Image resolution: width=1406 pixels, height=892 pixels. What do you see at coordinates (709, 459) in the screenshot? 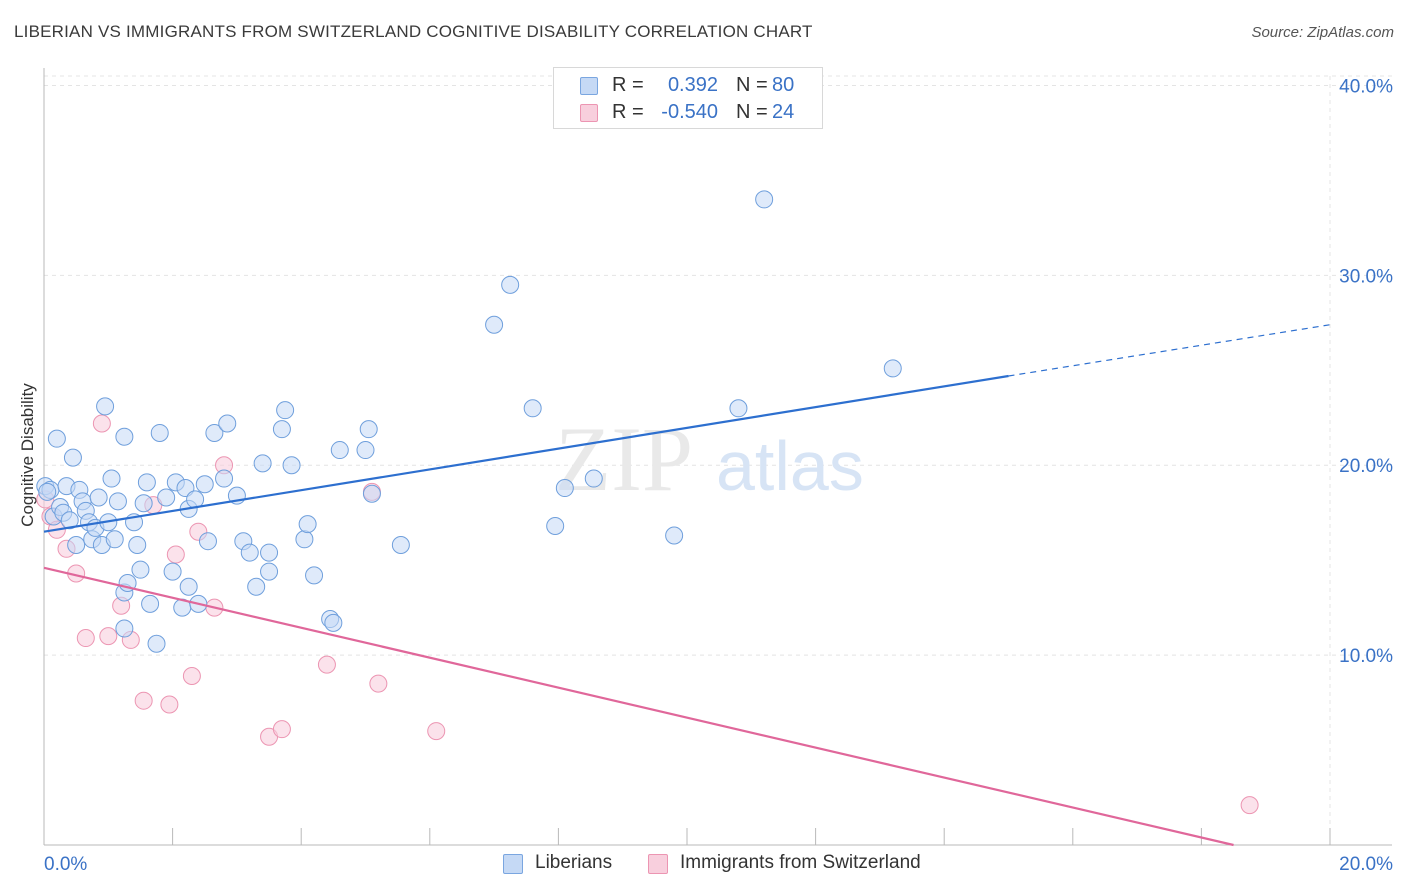
I see `watermark: ZIP atlas` at bounding box center [709, 459].